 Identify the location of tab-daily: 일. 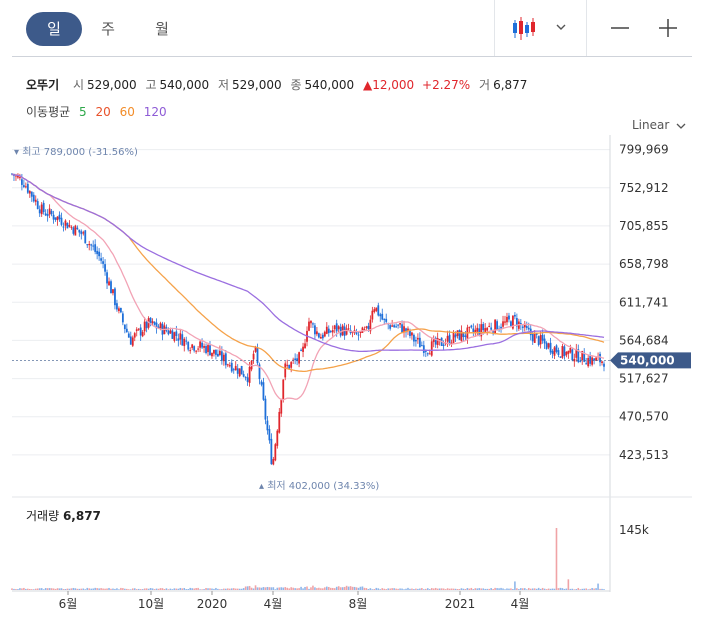
(54, 29).